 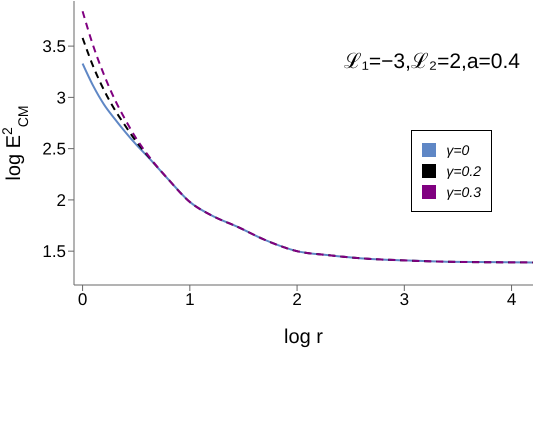 I want to click on y-tick-label: 1.5, so click(x=54, y=252).